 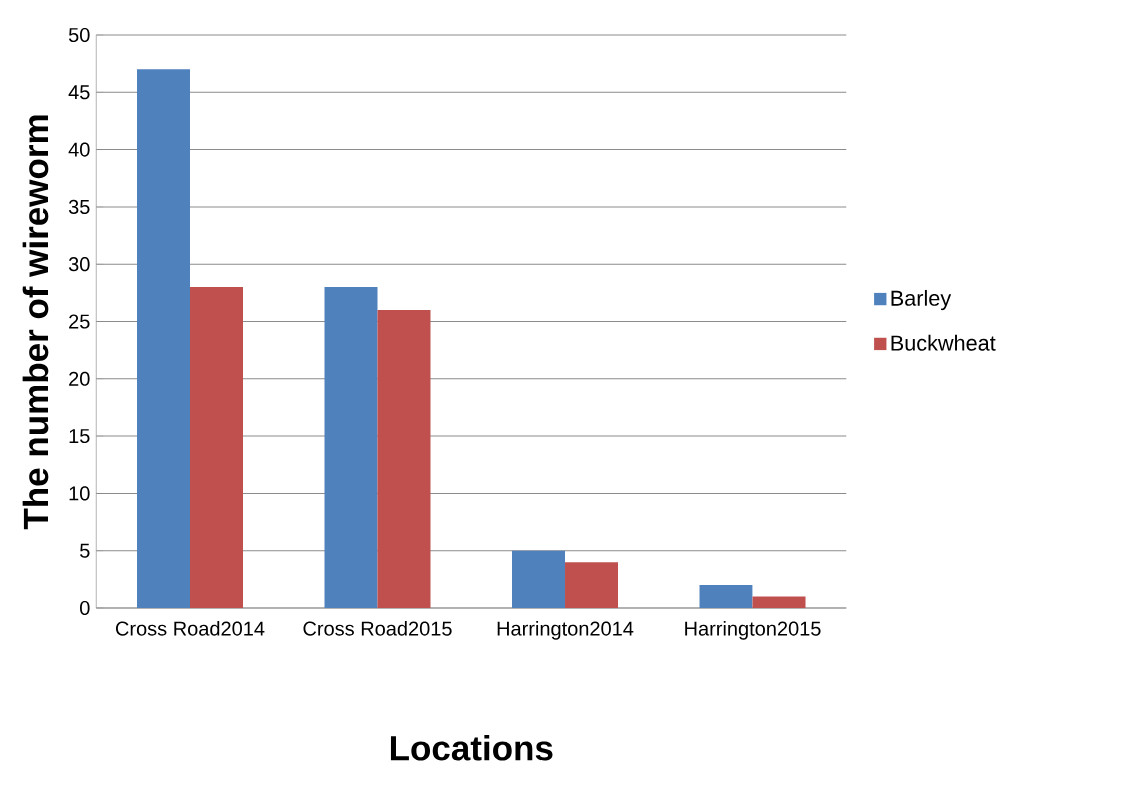 What do you see at coordinates (79, 321) in the screenshot?
I see `y-tick-label: 25` at bounding box center [79, 321].